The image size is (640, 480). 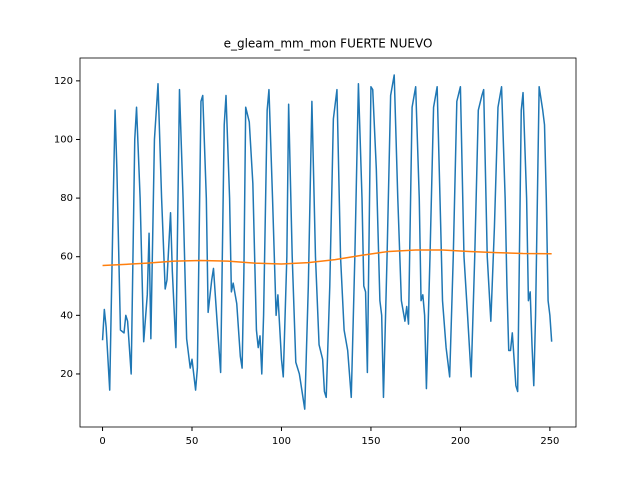 I want to click on y-tick-label: 80, so click(x=66, y=198).